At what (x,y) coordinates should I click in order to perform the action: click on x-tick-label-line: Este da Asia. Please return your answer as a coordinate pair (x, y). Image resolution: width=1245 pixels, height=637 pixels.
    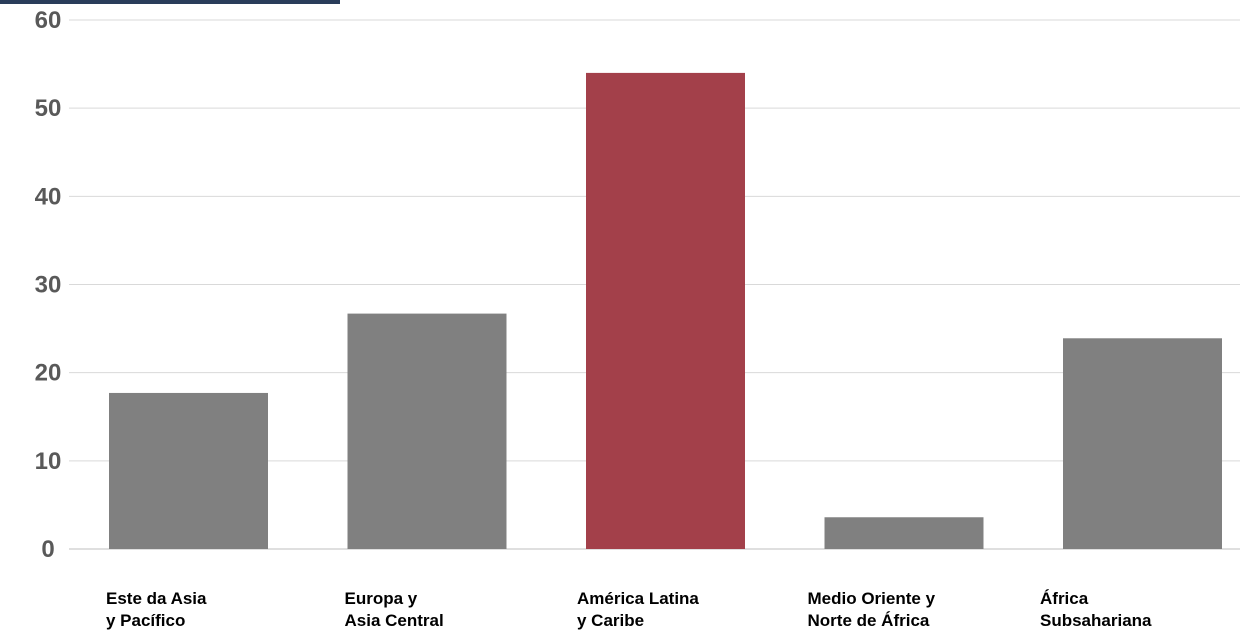
    Looking at the image, I should click on (156, 598).